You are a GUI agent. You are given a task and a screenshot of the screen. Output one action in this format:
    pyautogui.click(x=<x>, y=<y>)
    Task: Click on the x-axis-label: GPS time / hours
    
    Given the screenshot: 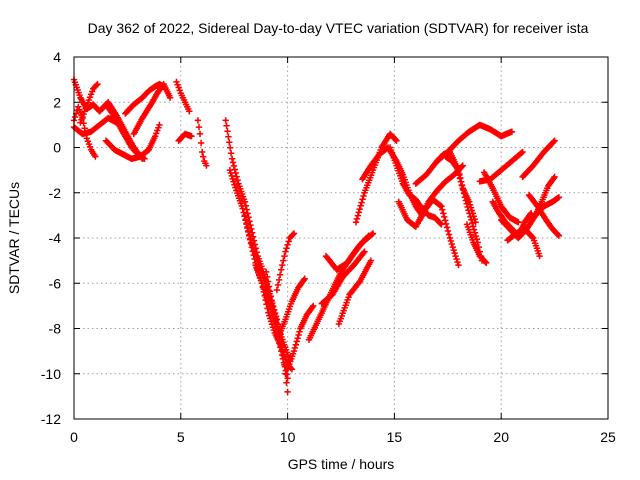 What is the action you would take?
    pyautogui.click(x=341, y=464)
    